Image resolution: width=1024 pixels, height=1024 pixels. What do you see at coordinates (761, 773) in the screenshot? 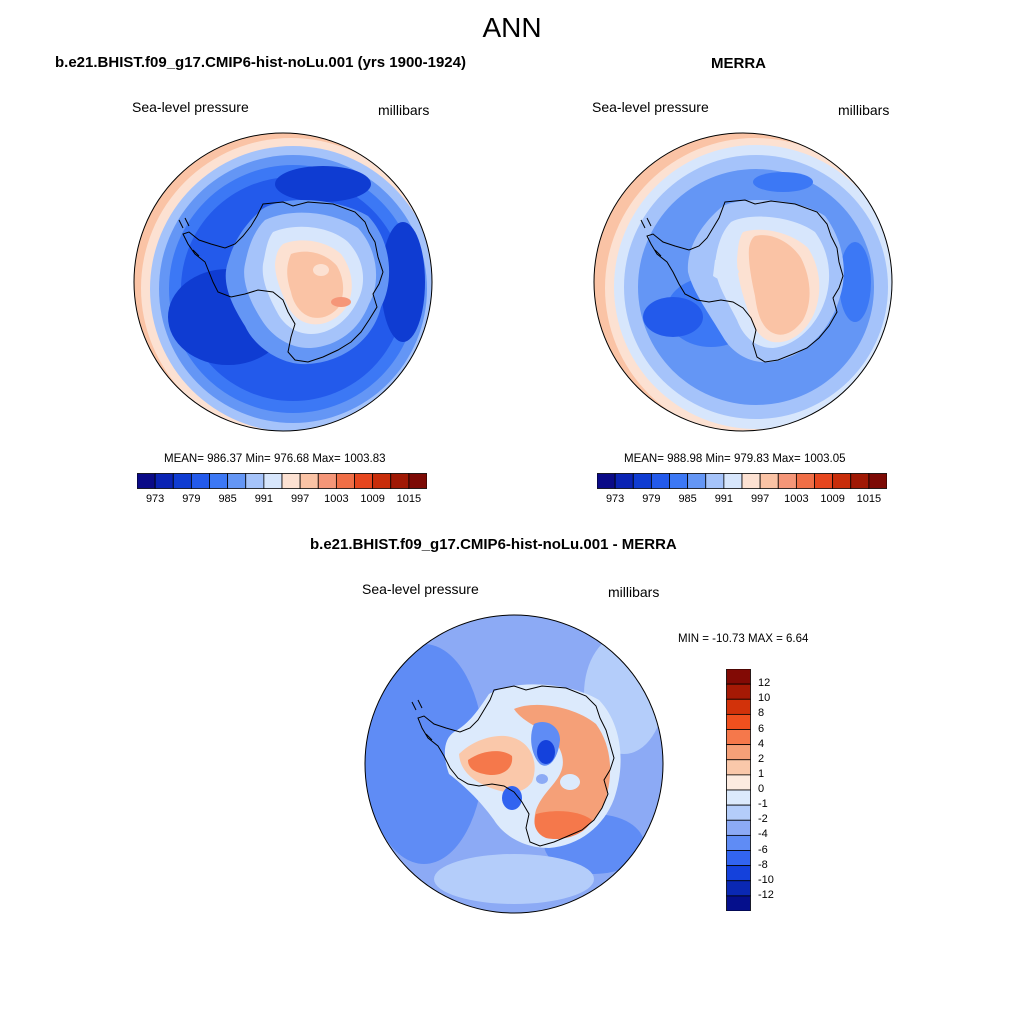
I see `colorbar-tick-label: 1` at bounding box center [761, 773].